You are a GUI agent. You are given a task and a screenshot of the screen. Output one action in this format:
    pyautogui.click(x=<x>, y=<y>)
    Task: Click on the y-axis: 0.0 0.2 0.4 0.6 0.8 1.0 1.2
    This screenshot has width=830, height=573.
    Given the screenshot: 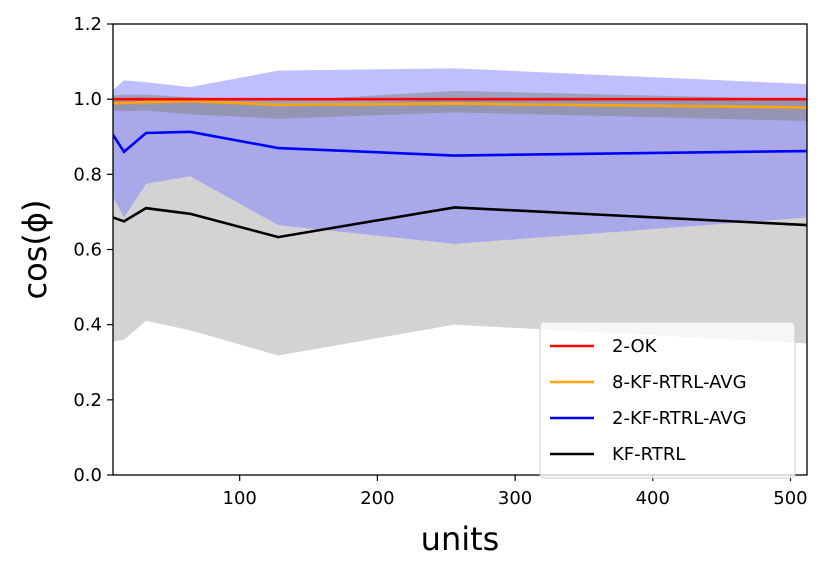 What is the action you would take?
    pyautogui.click(x=93, y=250)
    